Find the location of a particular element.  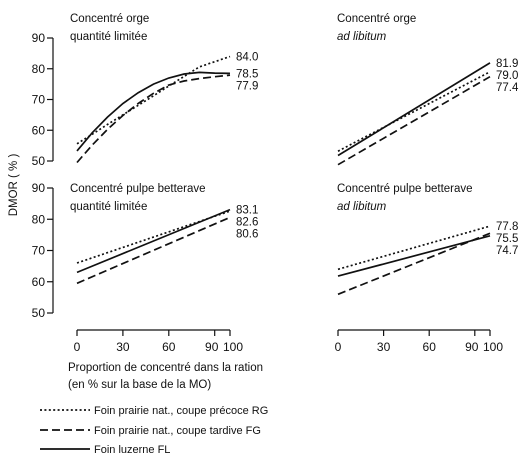

legend-item-FL: Foin luzerne FL is located at coordinates (105, 450).